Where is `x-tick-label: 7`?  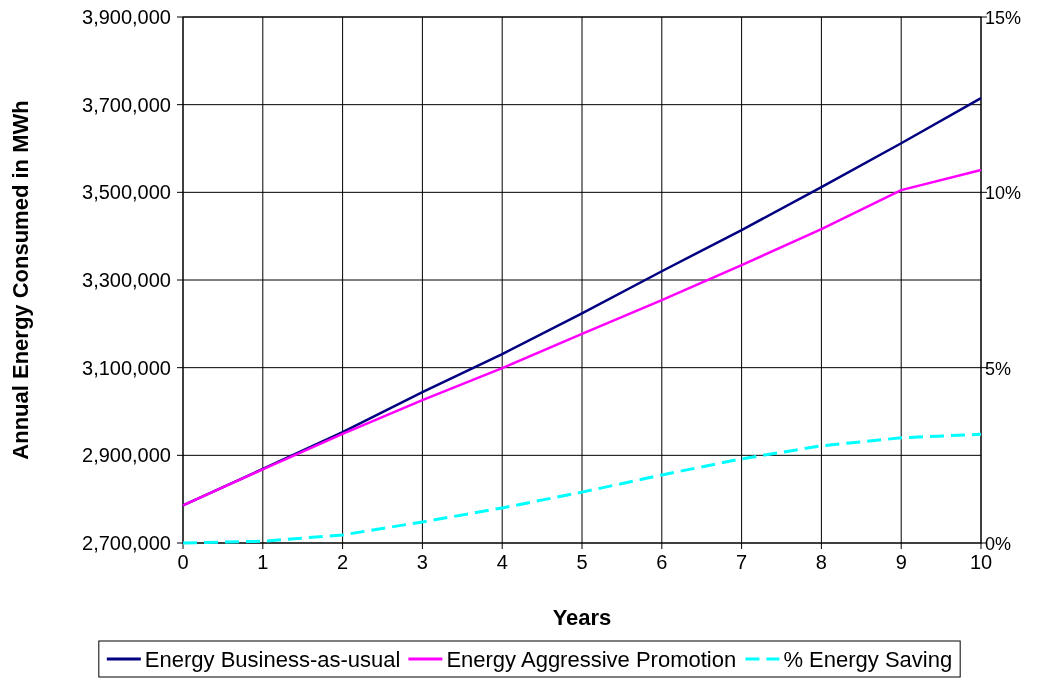 x-tick-label: 7 is located at coordinates (742, 562).